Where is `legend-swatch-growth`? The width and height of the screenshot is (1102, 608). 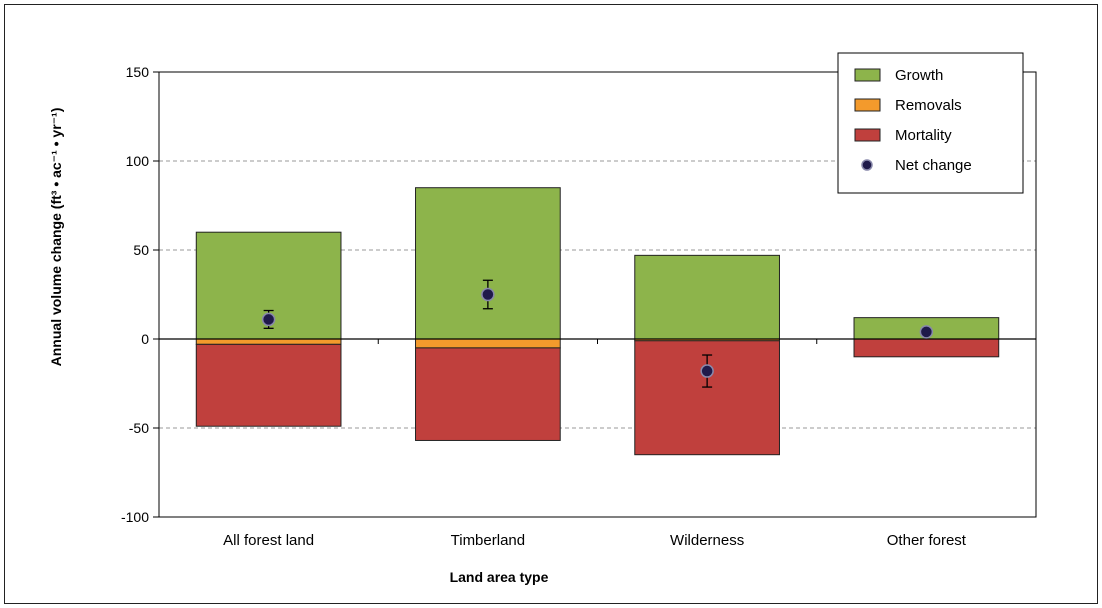 legend-swatch-growth is located at coordinates (867, 75).